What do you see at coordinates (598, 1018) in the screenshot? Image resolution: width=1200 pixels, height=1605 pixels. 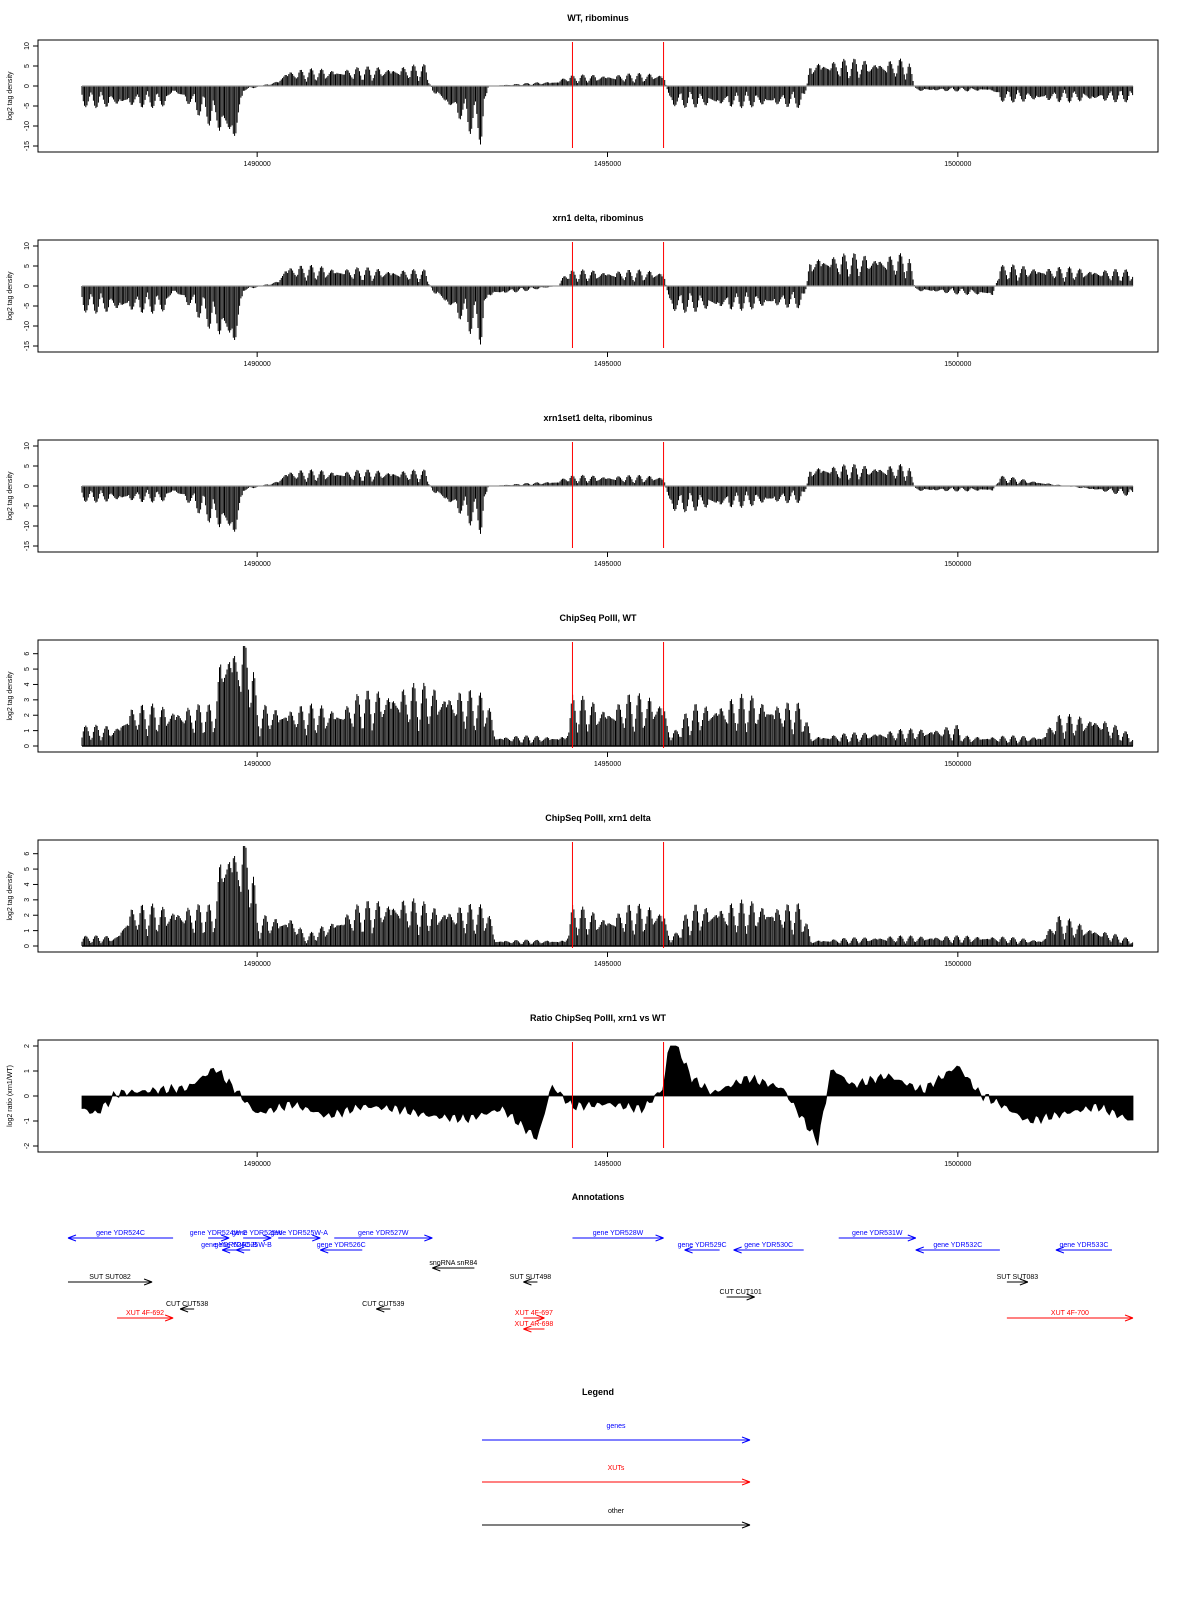 I see `chart-title: Ratio ChipSeq PolII, xrn1 vs WT` at bounding box center [598, 1018].